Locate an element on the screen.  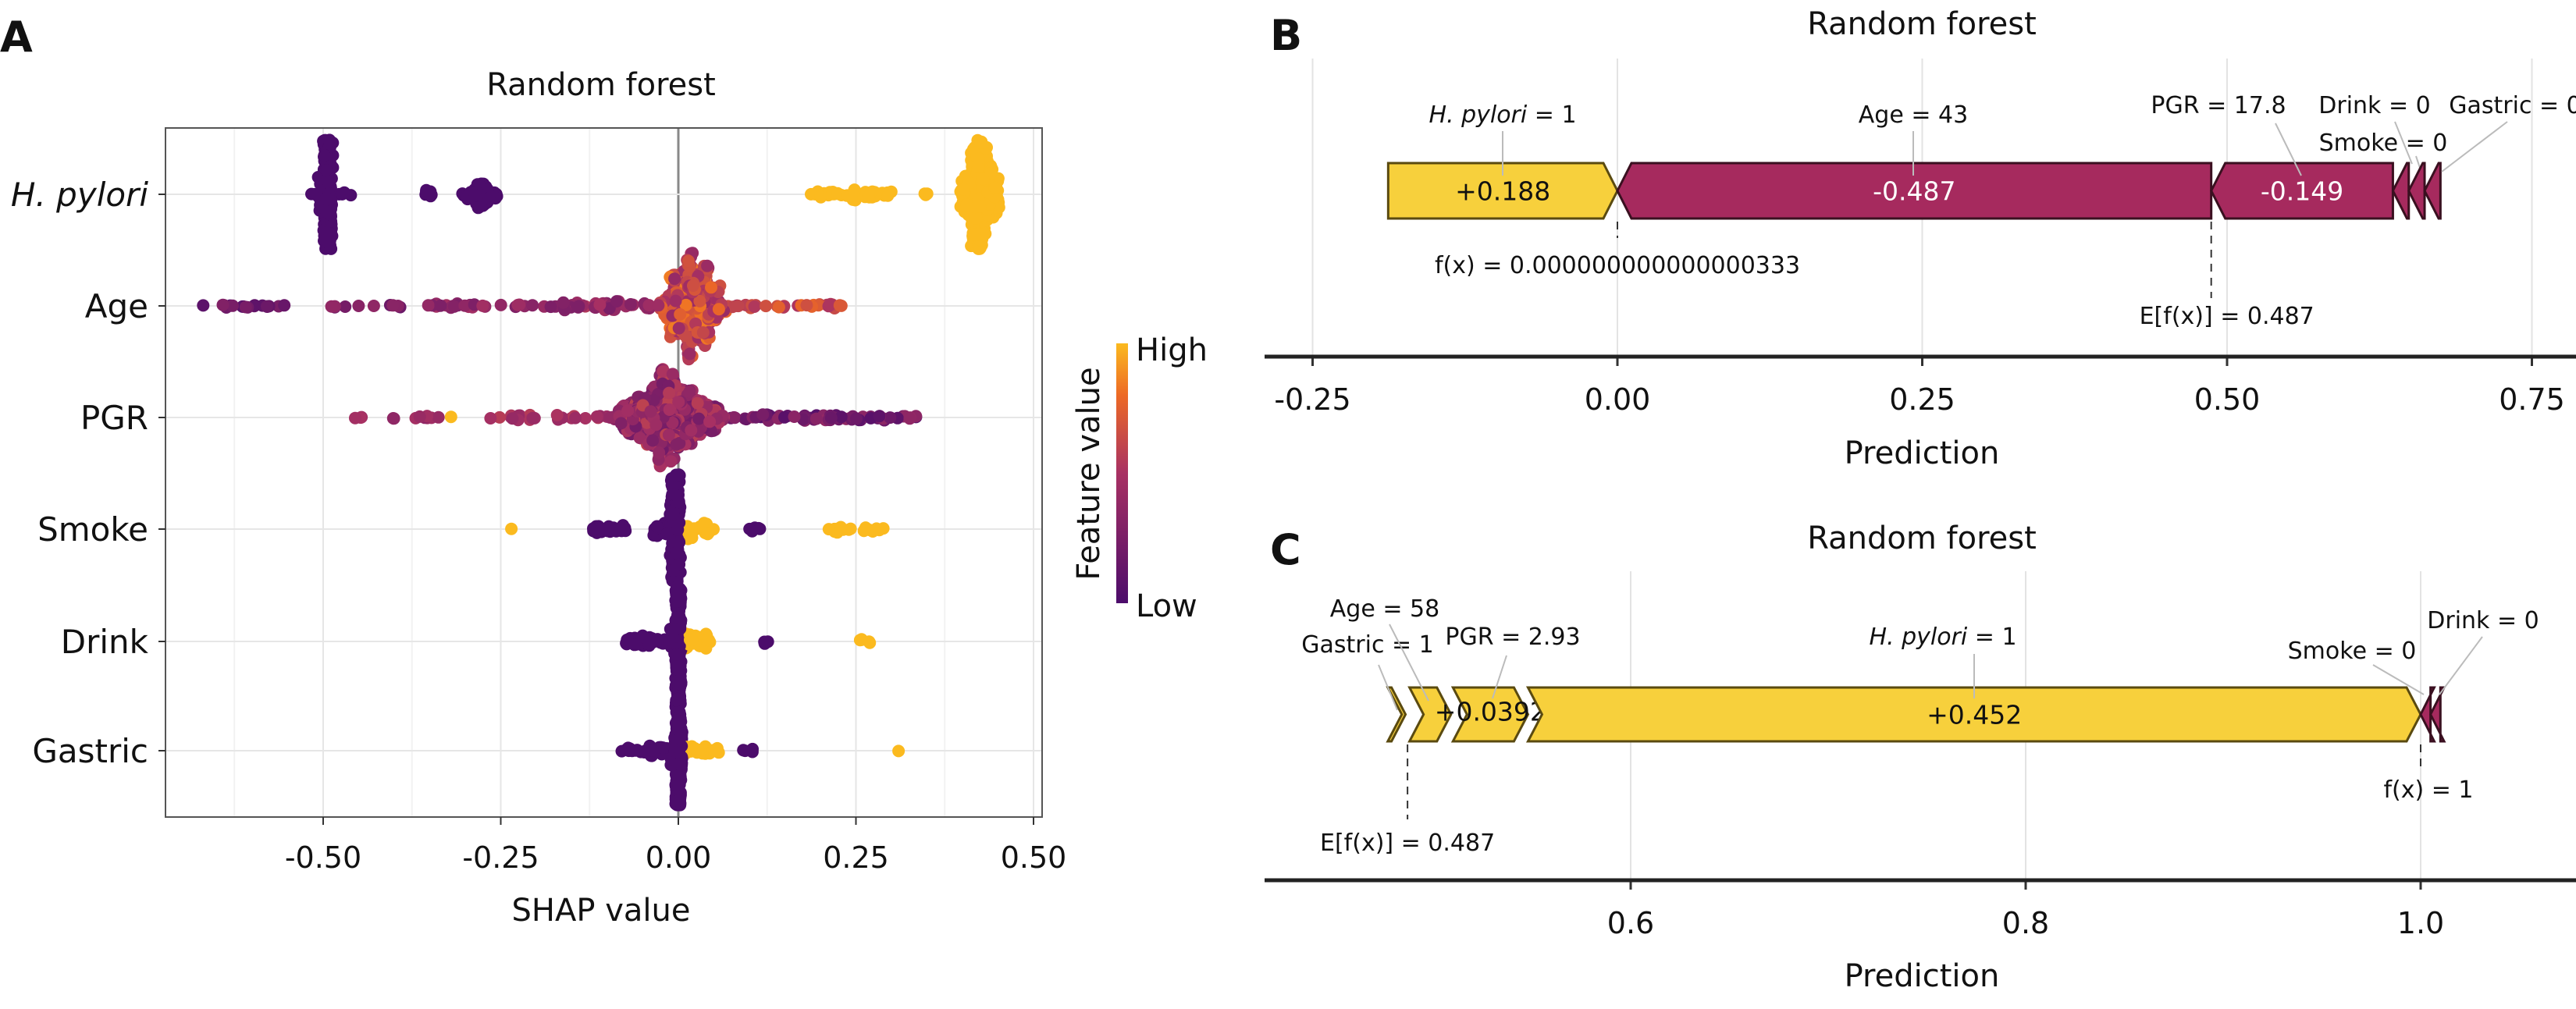
feature-name: Drink is located at coordinates (2350, 105).